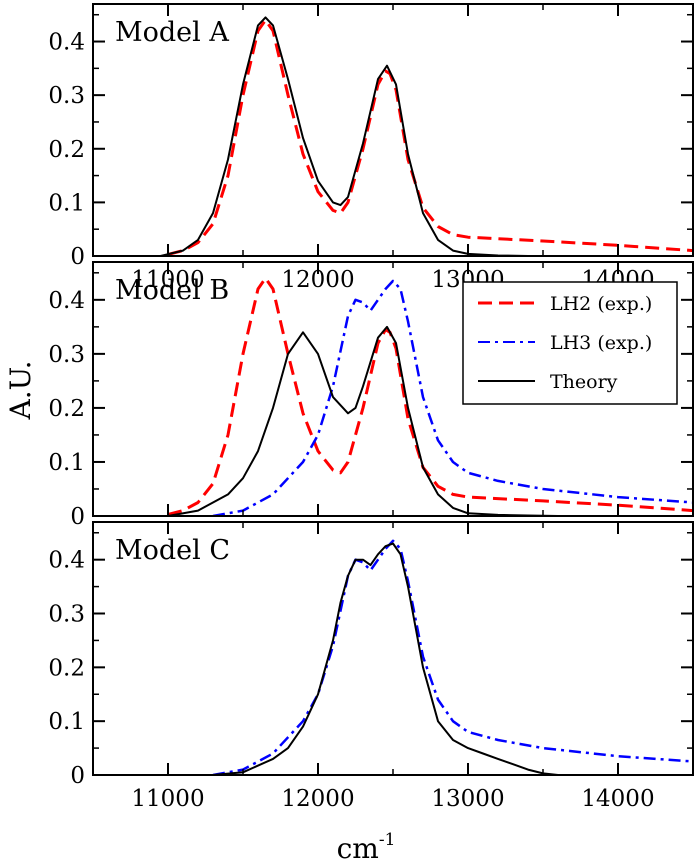 The width and height of the screenshot is (698, 863). Describe the element at coordinates (167, 799) in the screenshot. I see `x-tick-label: 11000` at that location.